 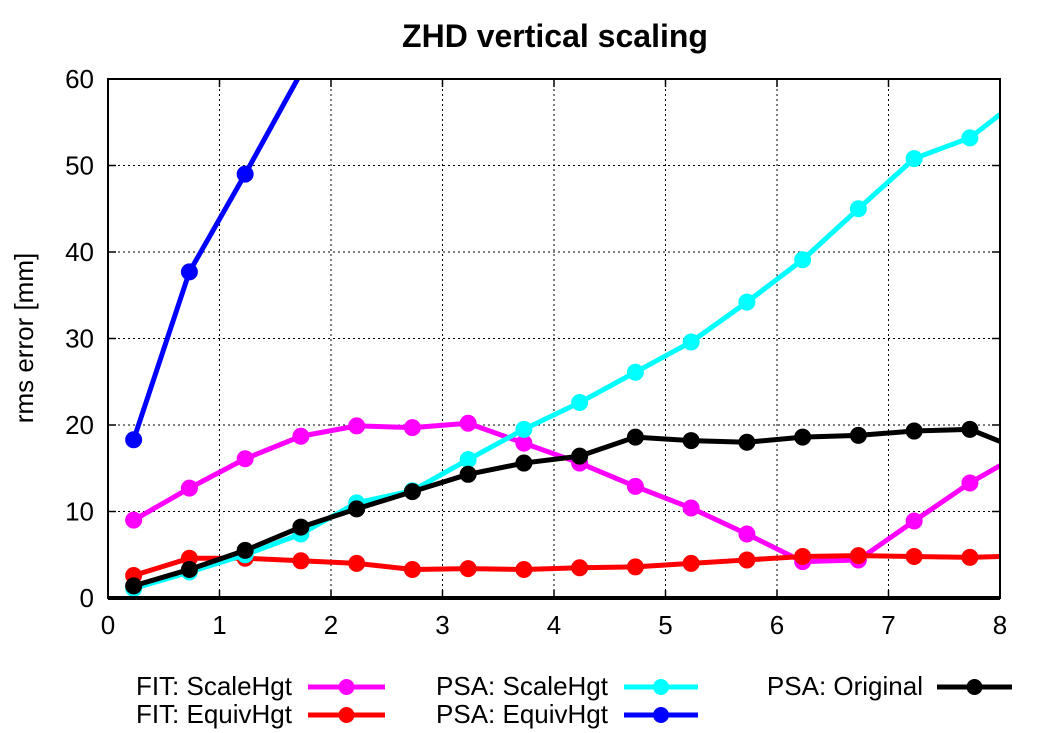 I want to click on y-tick-label: 50, so click(x=79, y=166).